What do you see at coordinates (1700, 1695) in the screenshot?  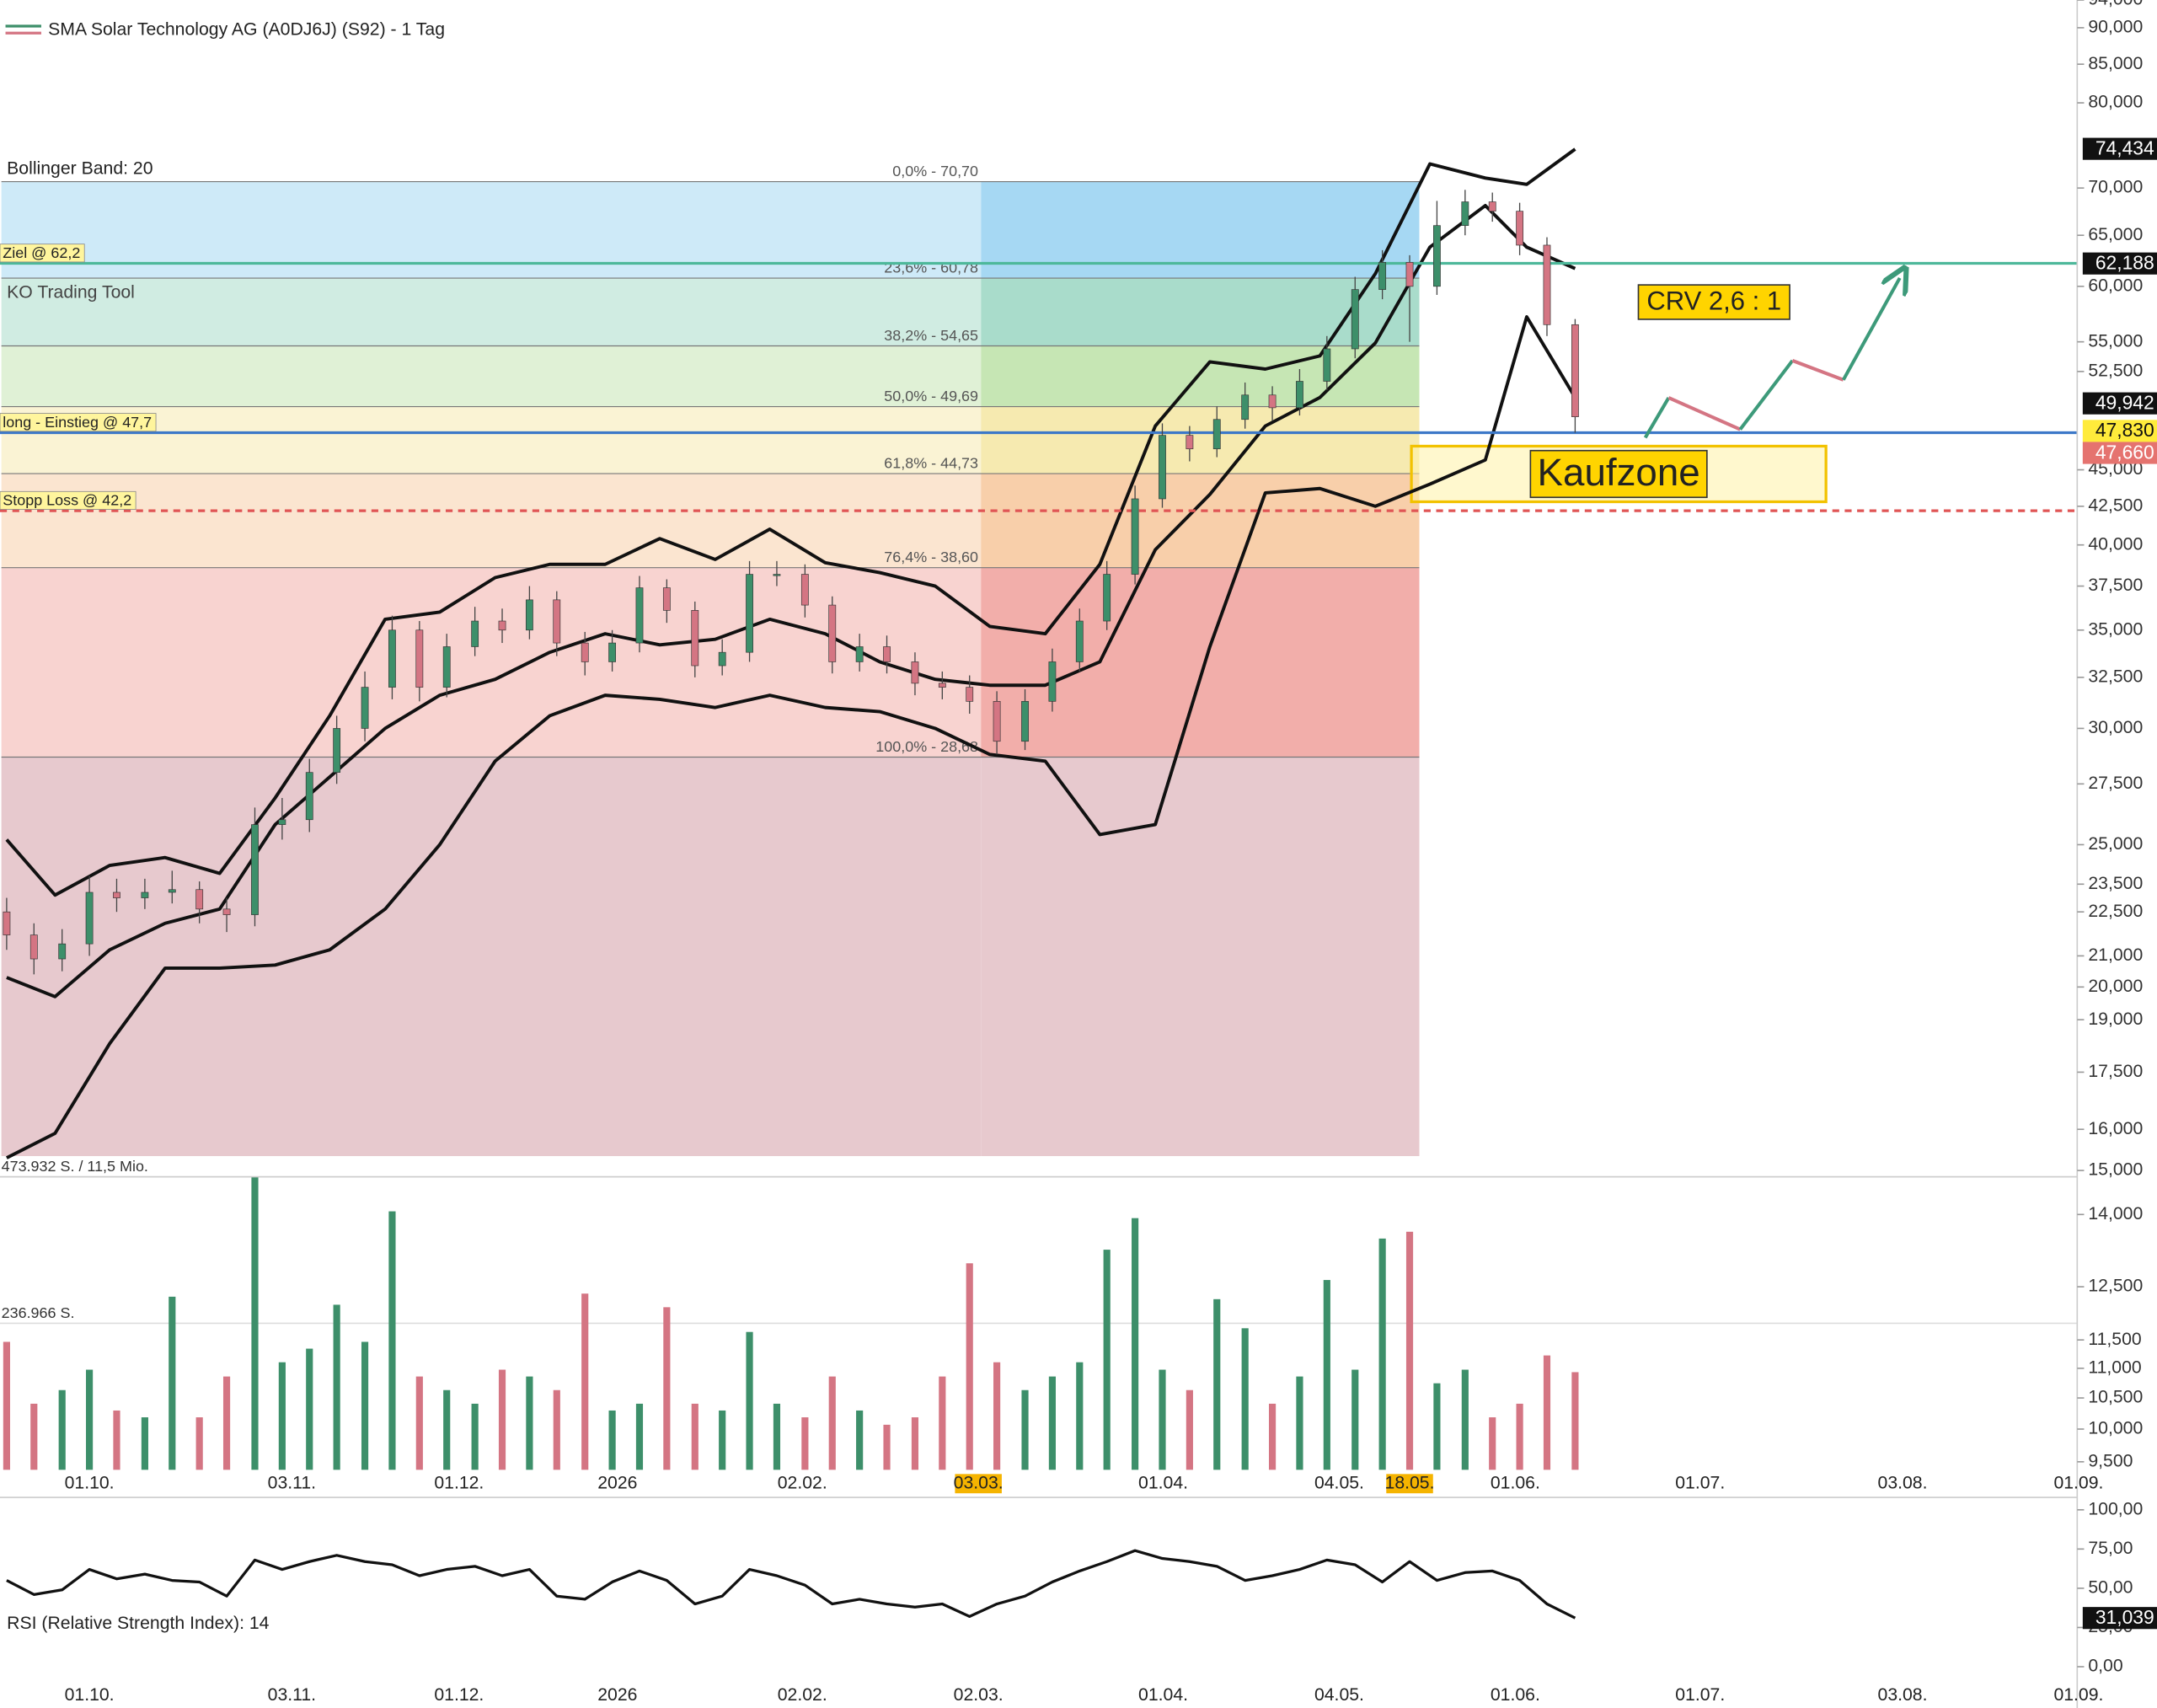 I see `x-tick-label: 01.07.` at bounding box center [1700, 1695].